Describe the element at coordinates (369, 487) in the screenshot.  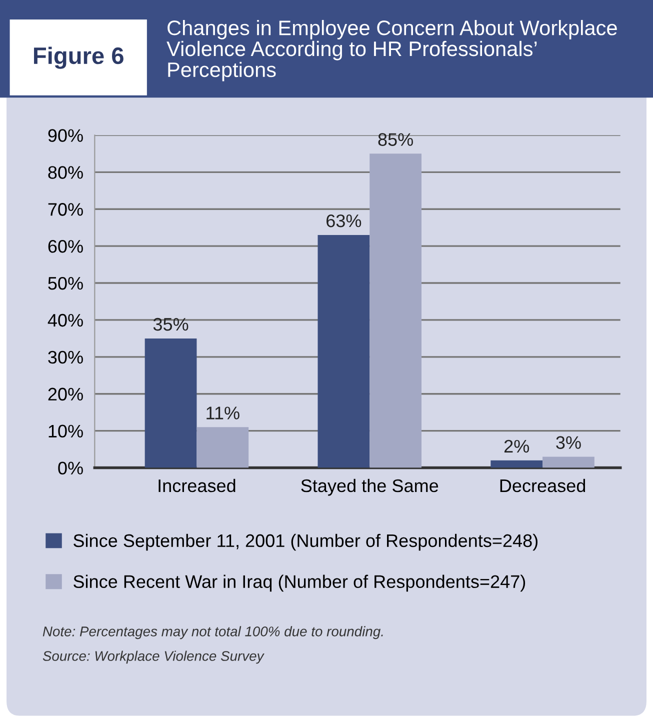
I see `x-tick-label: Stayed the Same` at that location.